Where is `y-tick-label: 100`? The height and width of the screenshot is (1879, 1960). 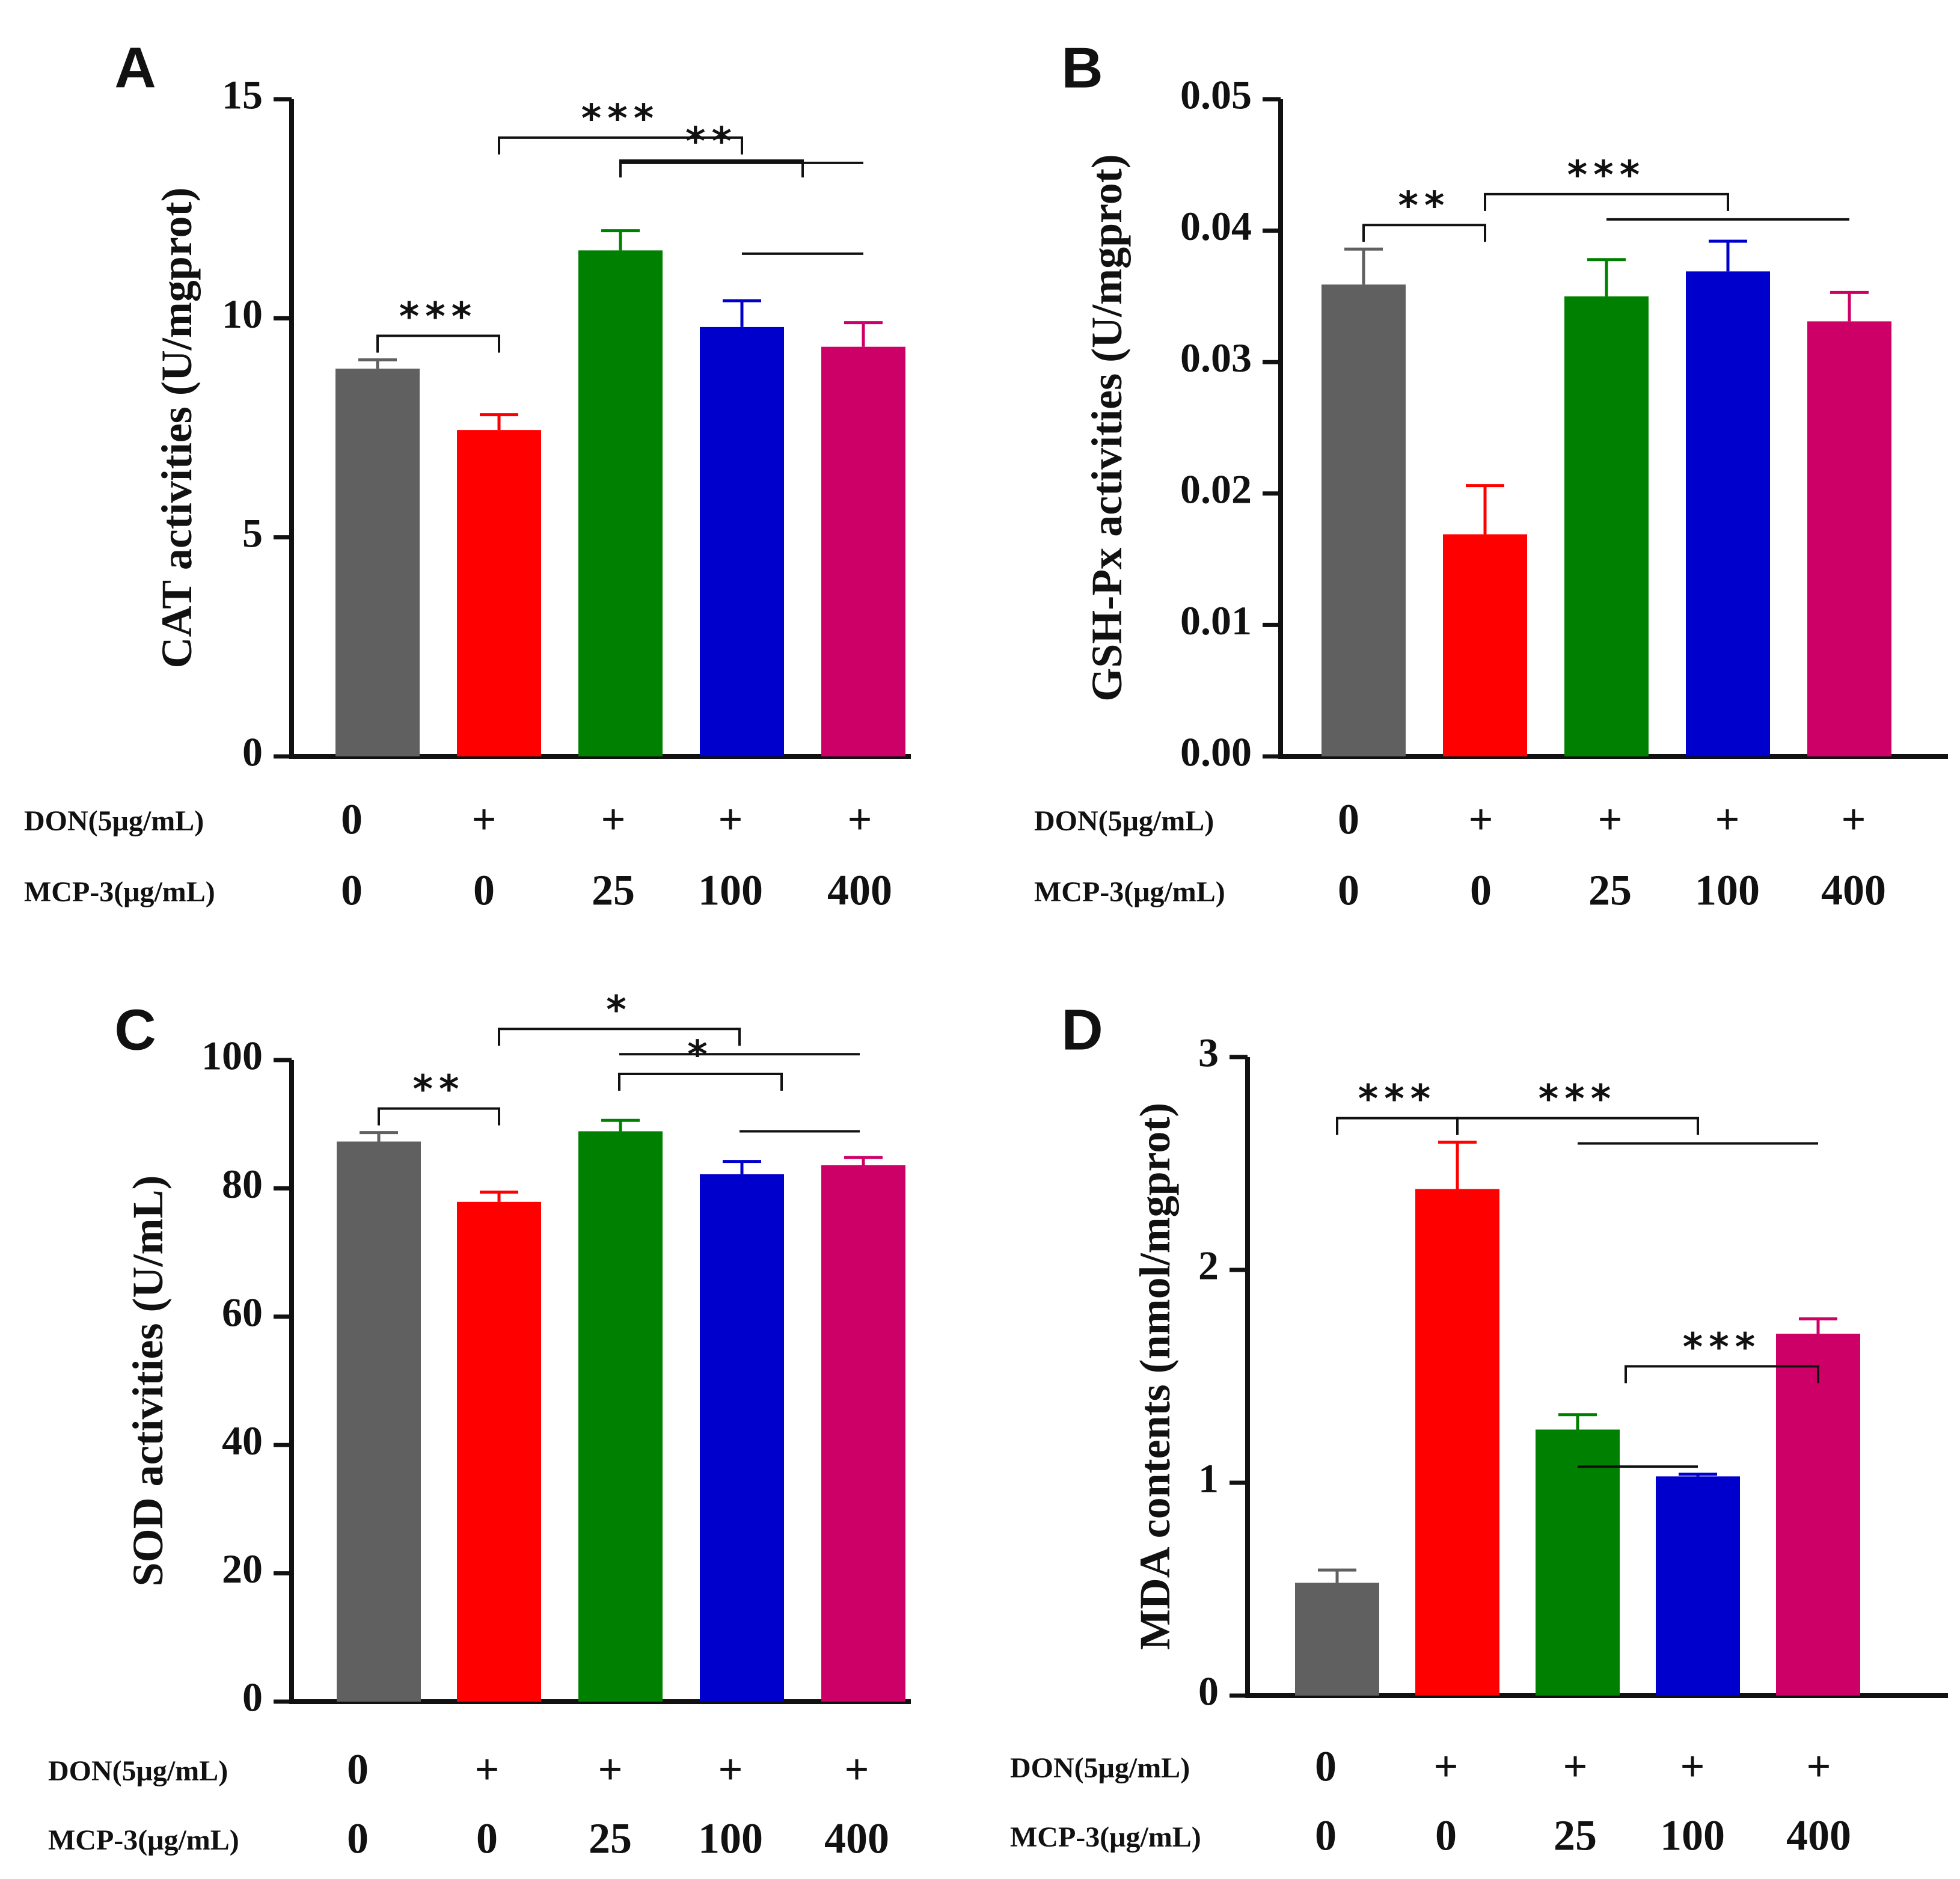
y-tick-label: 100 is located at coordinates (232, 1056).